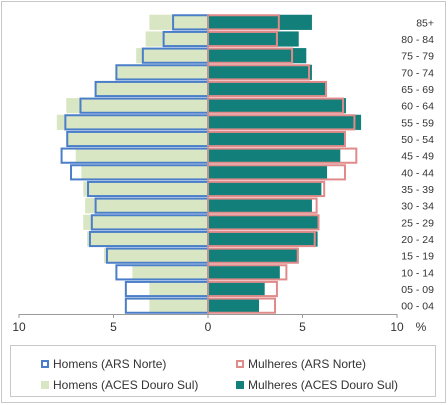  Describe the element at coordinates (417, 273) in the screenshot. I see `category-label: 10 - 14` at that location.